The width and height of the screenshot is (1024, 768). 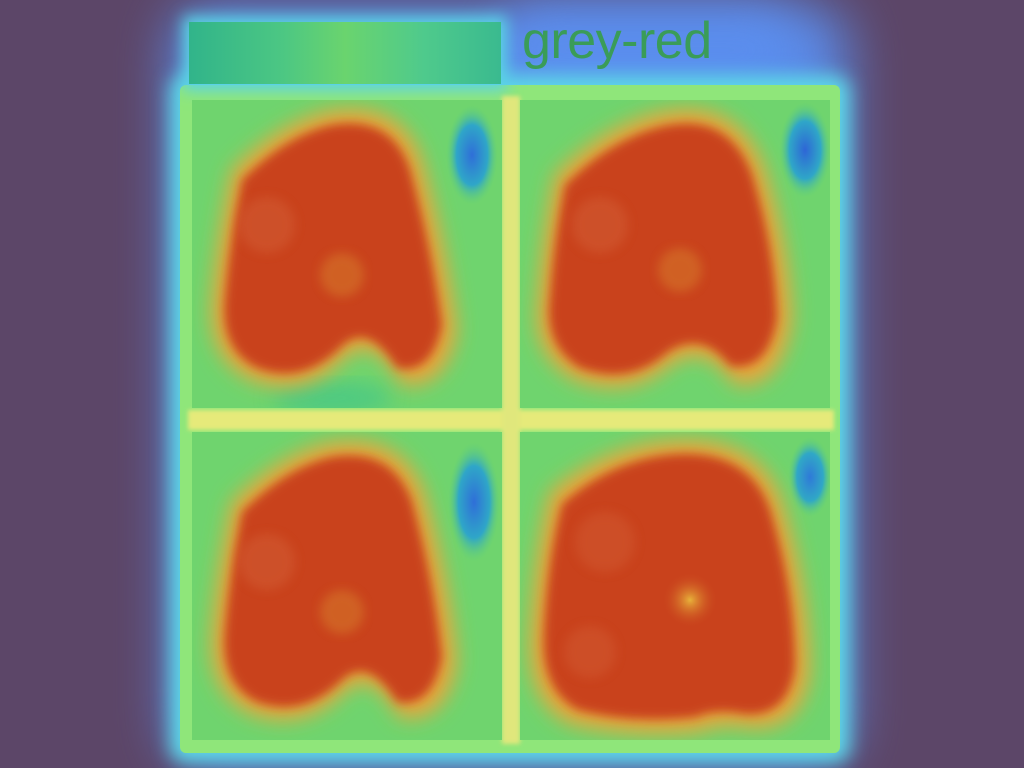 What do you see at coordinates (675, 254) in the screenshot?
I see `panel-top-right` at bounding box center [675, 254].